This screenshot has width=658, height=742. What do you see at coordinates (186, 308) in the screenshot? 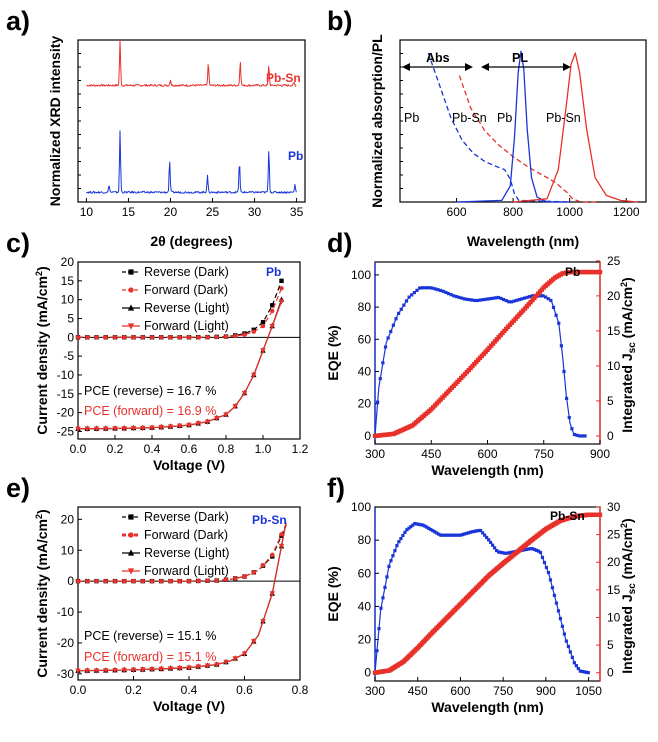
I see `legend-label: Reverse (Light)` at bounding box center [186, 308].